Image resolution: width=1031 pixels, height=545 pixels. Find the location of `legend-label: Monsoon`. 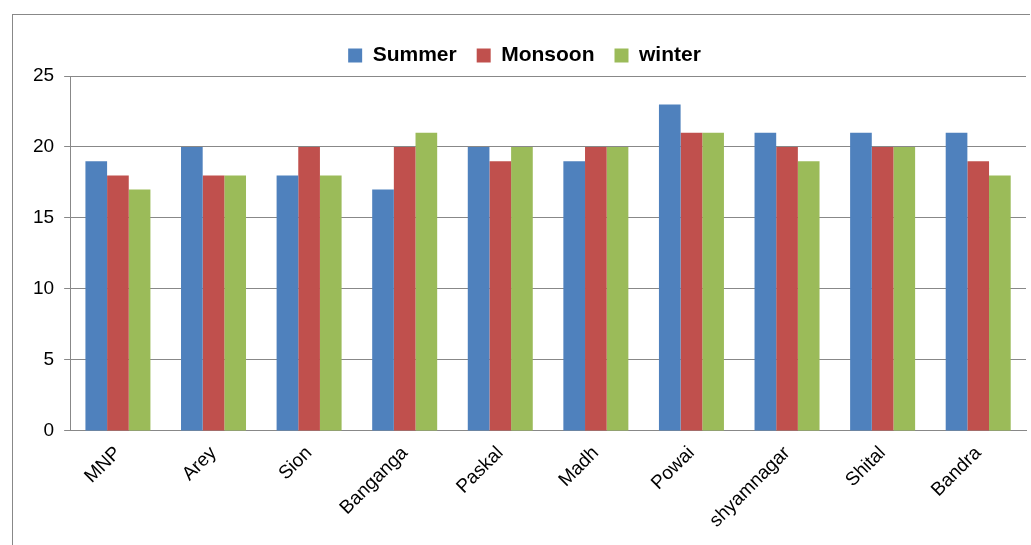

legend-label: Monsoon is located at coordinates (548, 54).